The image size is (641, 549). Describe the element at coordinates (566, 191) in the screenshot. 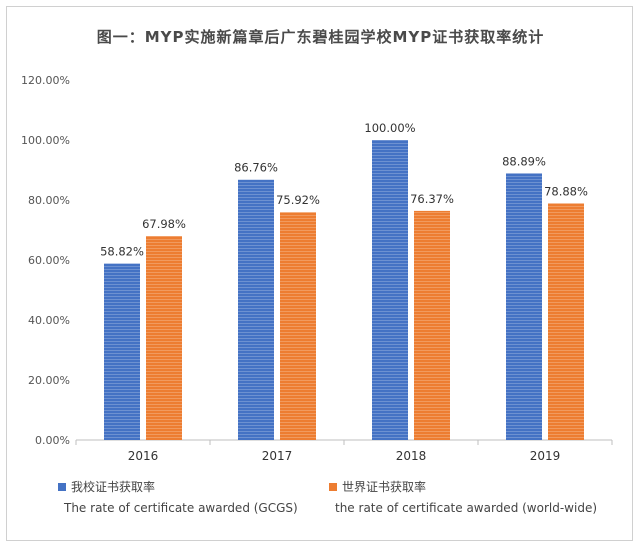

I see `data-label: 78.88%` at that location.